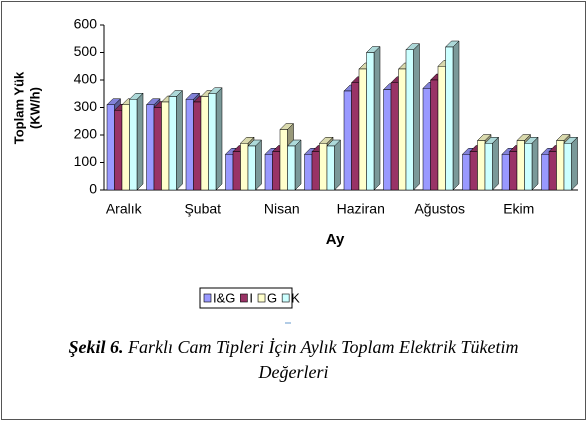  I want to click on y-axis-title-line: Toplam Yük, so click(18, 107).